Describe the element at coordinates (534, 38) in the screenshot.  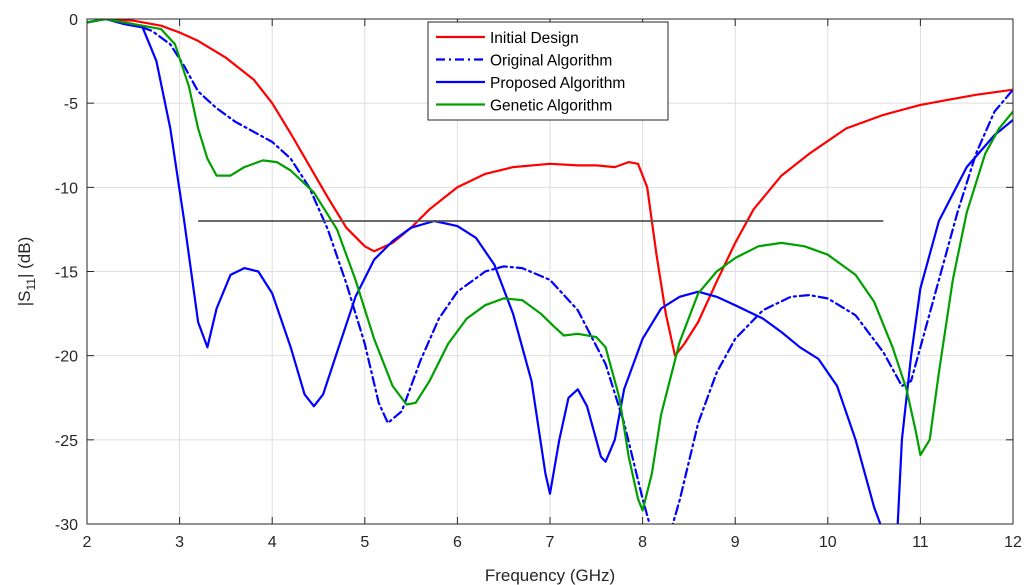
I see `legend-label: Initial Design` at that location.